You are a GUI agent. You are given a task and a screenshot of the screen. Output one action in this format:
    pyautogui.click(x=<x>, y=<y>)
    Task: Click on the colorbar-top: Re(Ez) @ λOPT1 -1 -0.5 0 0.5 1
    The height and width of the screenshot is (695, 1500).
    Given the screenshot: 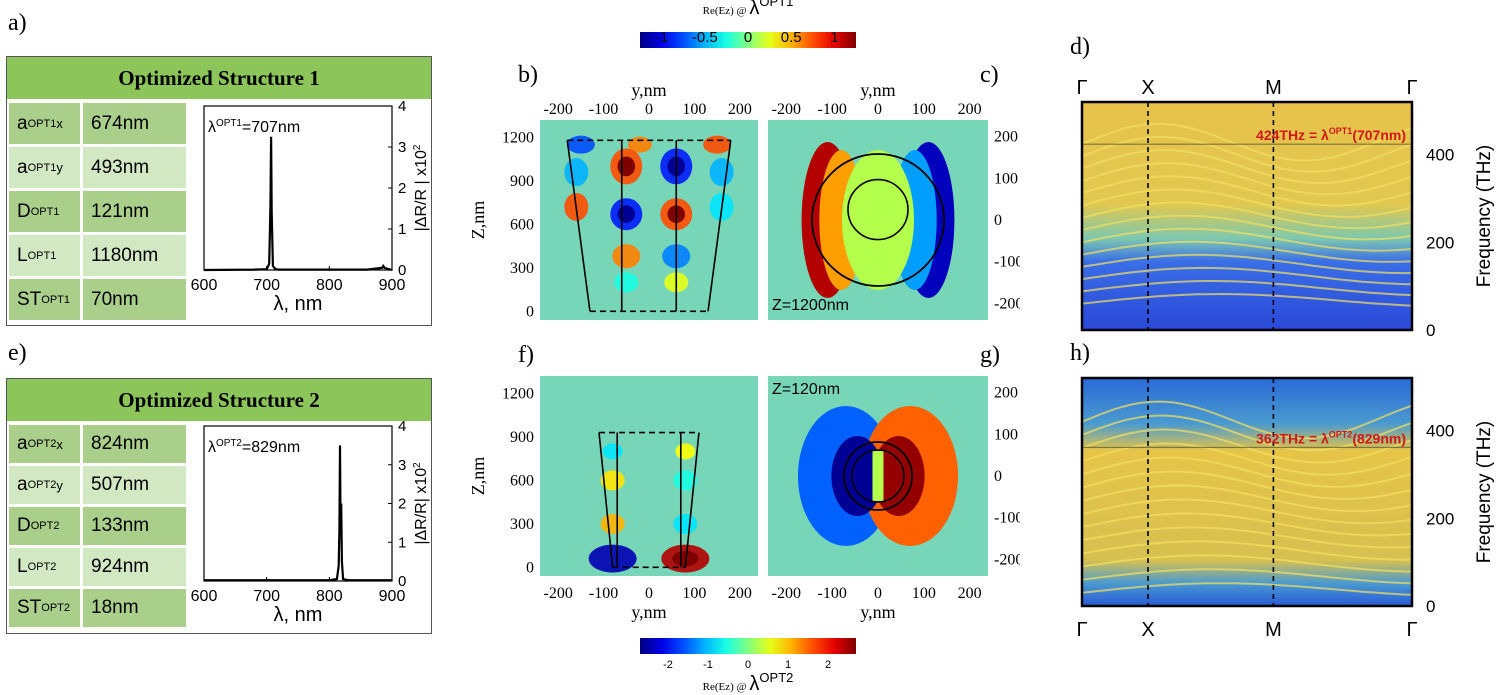 What is the action you would take?
    pyautogui.click(x=748, y=24)
    